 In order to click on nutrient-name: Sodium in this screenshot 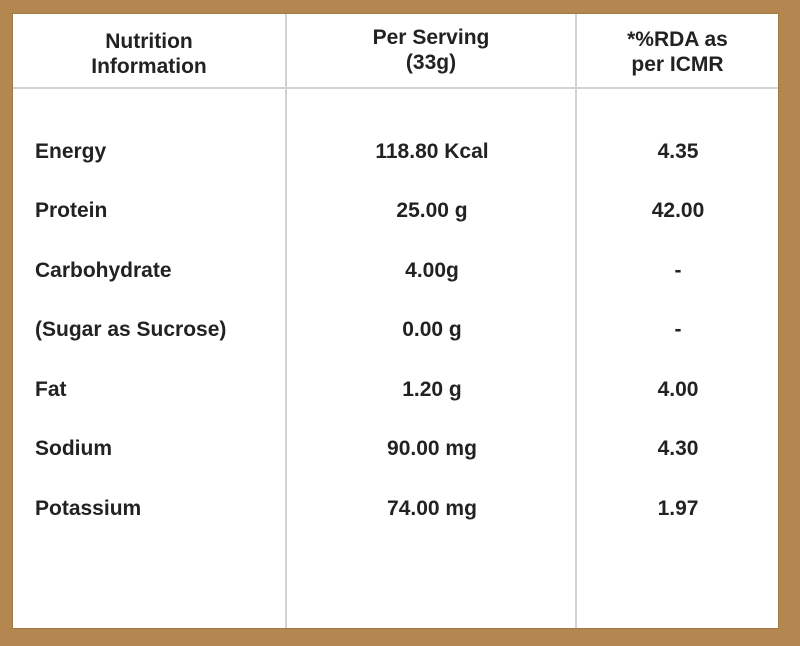, I will do `click(73, 448)`.